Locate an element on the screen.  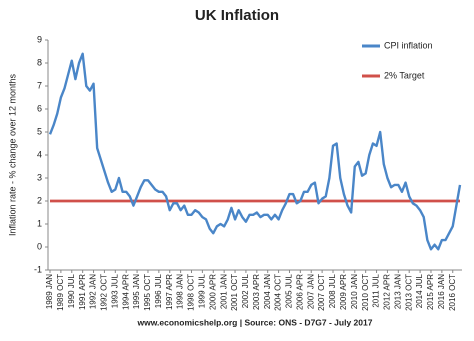
x-tick-label: 2012 APR is located at coordinates (387, 292).